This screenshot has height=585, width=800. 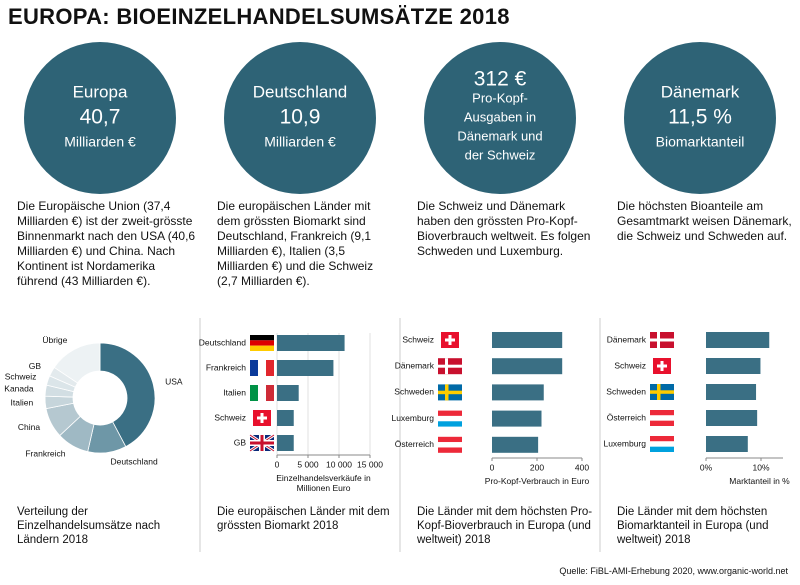 I want to click on slice-label: USA, so click(x=174, y=382).